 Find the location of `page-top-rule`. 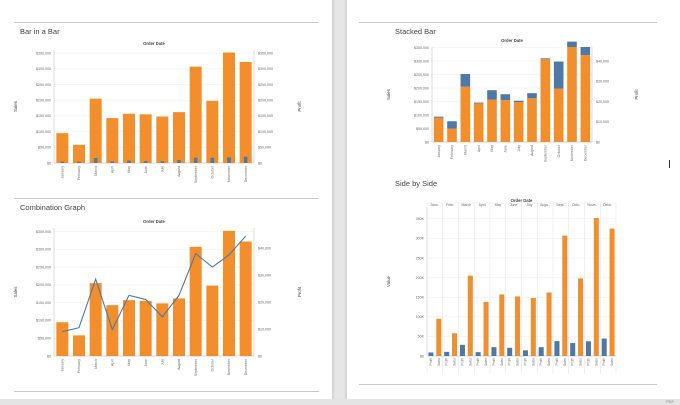

page-top-rule is located at coordinates (166, 22).